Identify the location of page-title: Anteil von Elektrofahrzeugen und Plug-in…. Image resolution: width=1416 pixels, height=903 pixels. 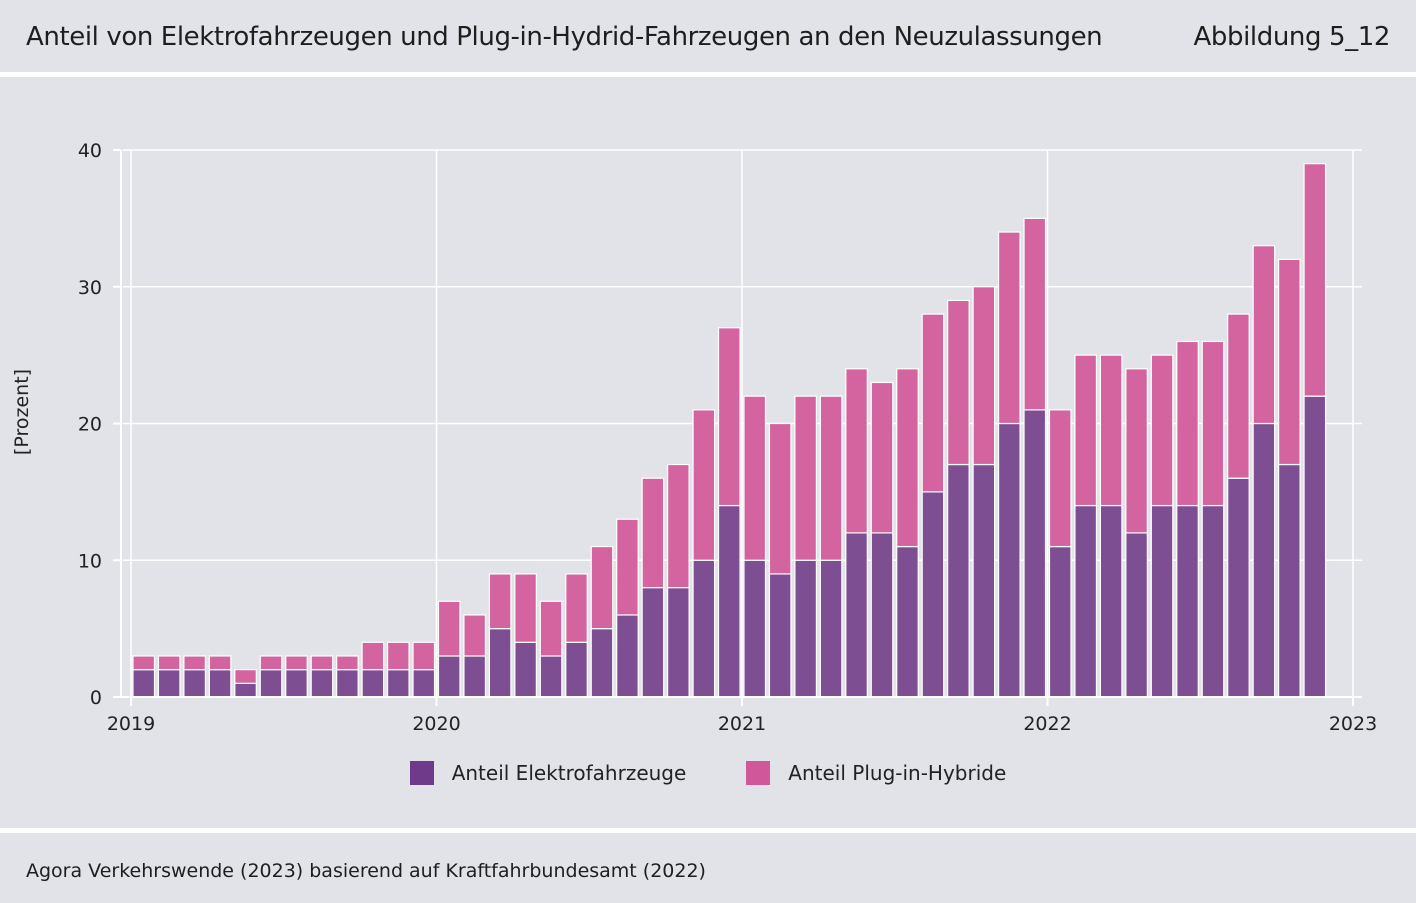
(564, 37).